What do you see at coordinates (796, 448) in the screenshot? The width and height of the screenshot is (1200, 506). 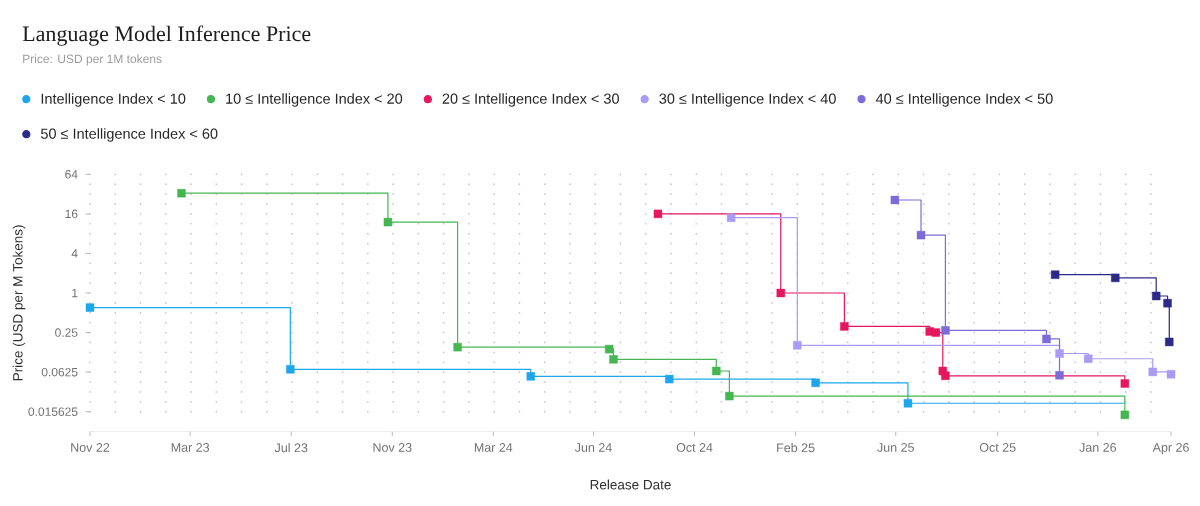 I see `x-tick-label: Feb 25` at bounding box center [796, 448].